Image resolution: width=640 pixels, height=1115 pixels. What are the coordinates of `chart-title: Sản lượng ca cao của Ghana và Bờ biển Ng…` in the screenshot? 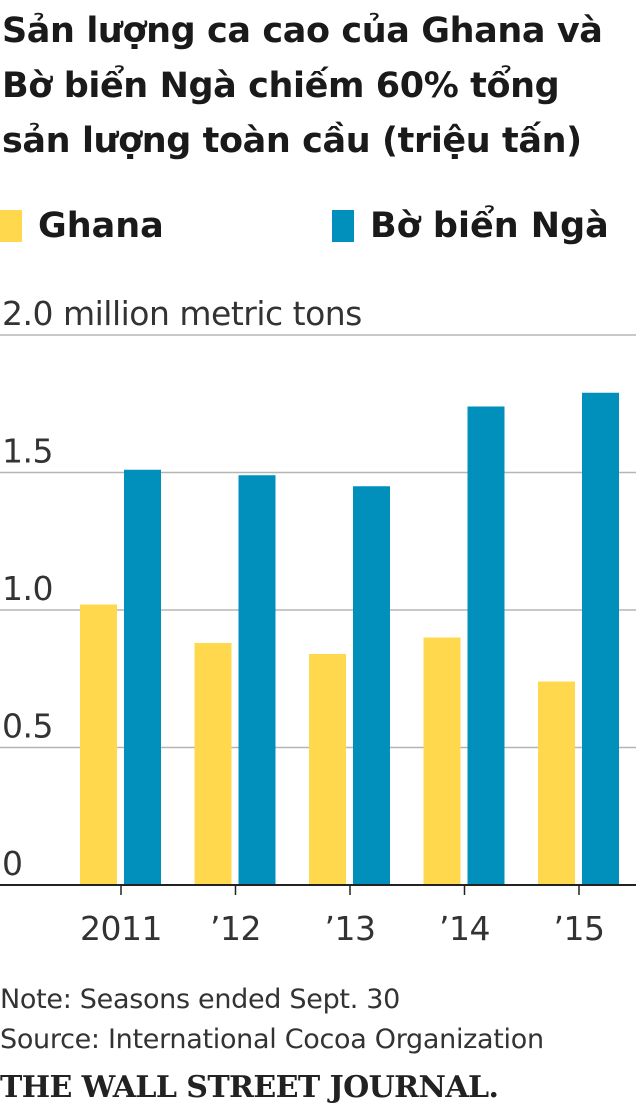 It's located at (302, 86).